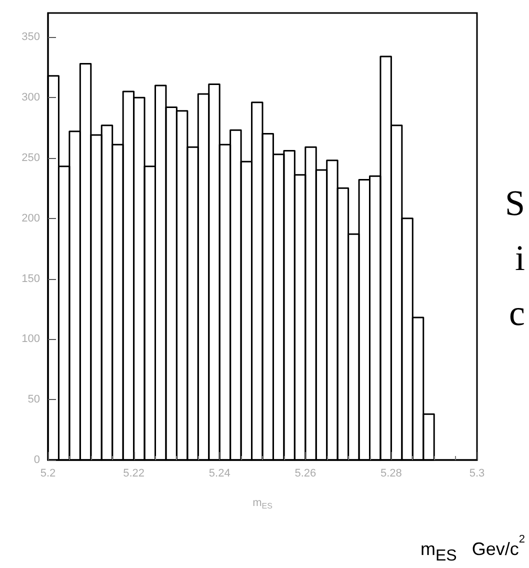 The image size is (529, 568). What do you see at coordinates (219, 474) in the screenshot?
I see `x-tick-label: 5.24` at bounding box center [219, 474].